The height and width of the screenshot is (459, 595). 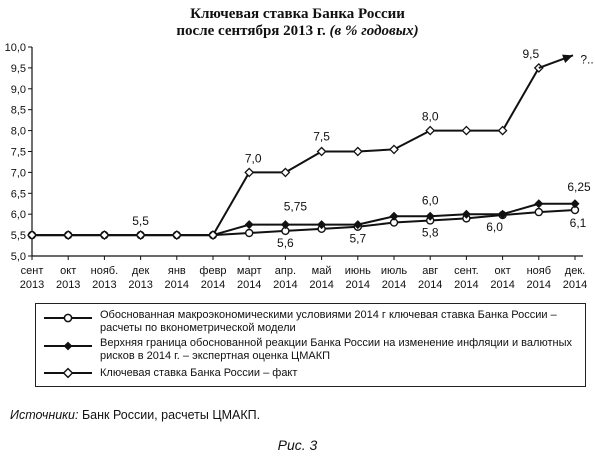 I want to click on data-label: 9,5, so click(x=530, y=54).